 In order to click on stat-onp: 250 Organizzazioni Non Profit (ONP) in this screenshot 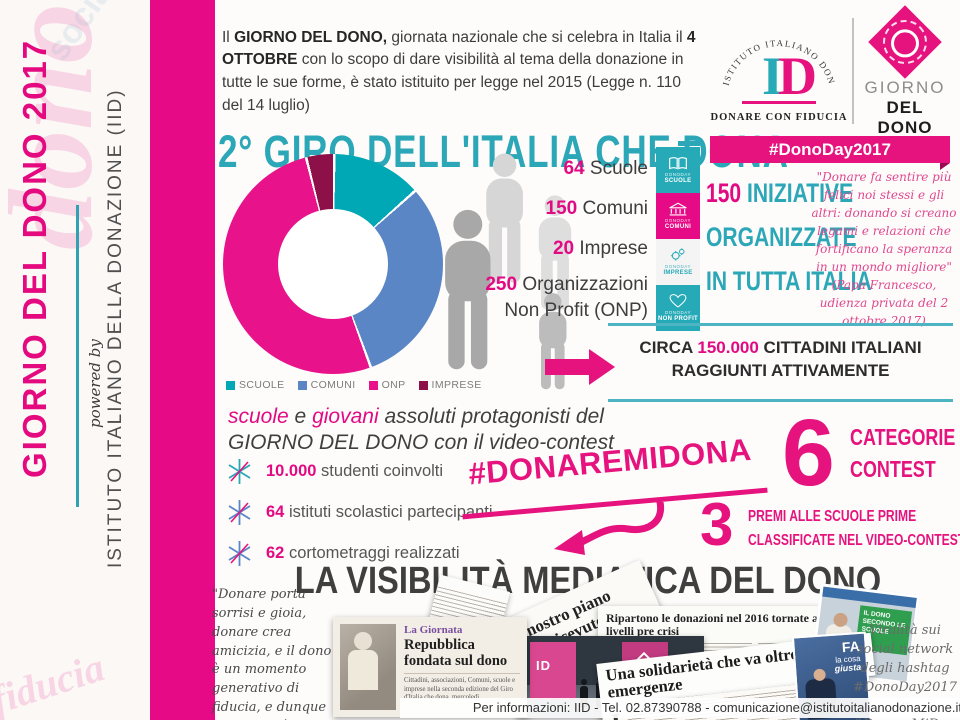, I will do `click(566, 297)`.